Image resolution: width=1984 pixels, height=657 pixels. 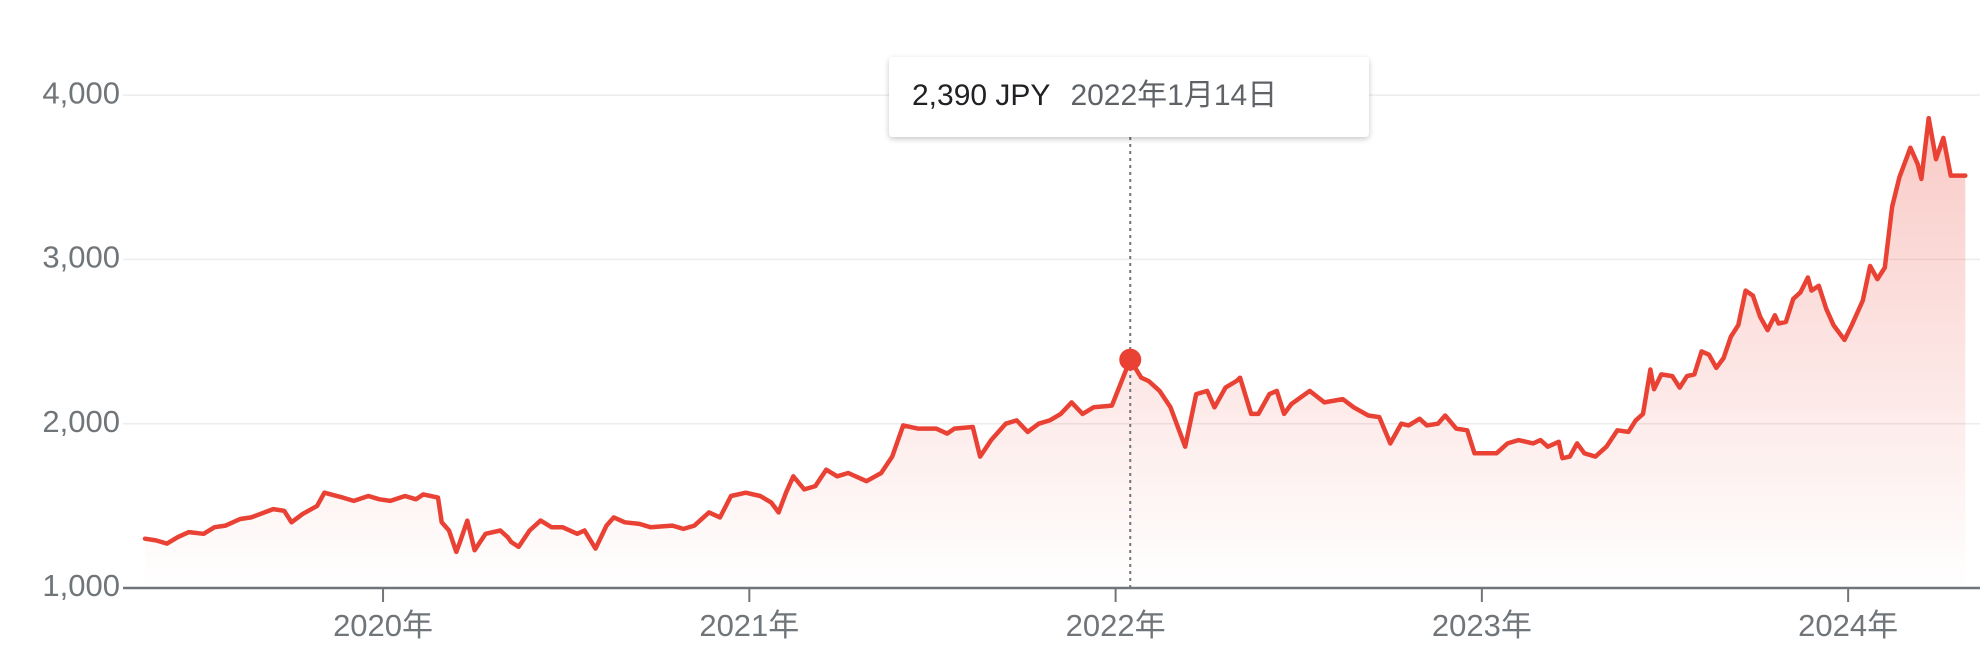 What do you see at coordinates (1173, 95) in the screenshot?
I see `tooltip-date: 2022年1月14日` at bounding box center [1173, 95].